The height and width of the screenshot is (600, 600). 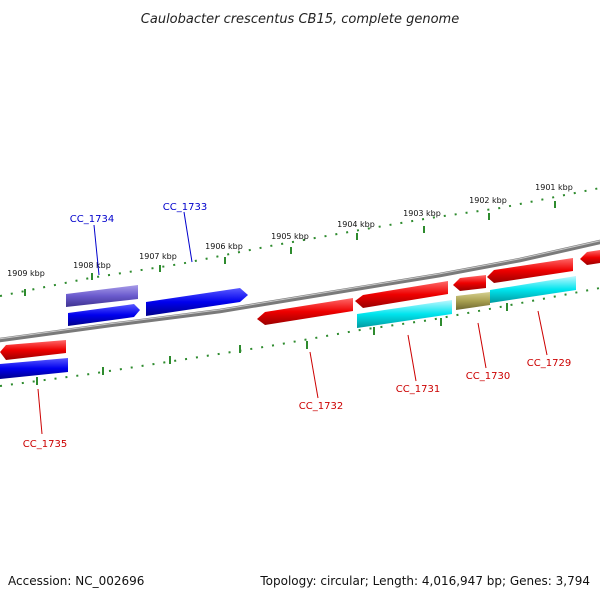 What do you see at coordinates (185, 207) in the screenshot?
I see `gene-label-cc-1733: CC_1733` at bounding box center [185, 207].